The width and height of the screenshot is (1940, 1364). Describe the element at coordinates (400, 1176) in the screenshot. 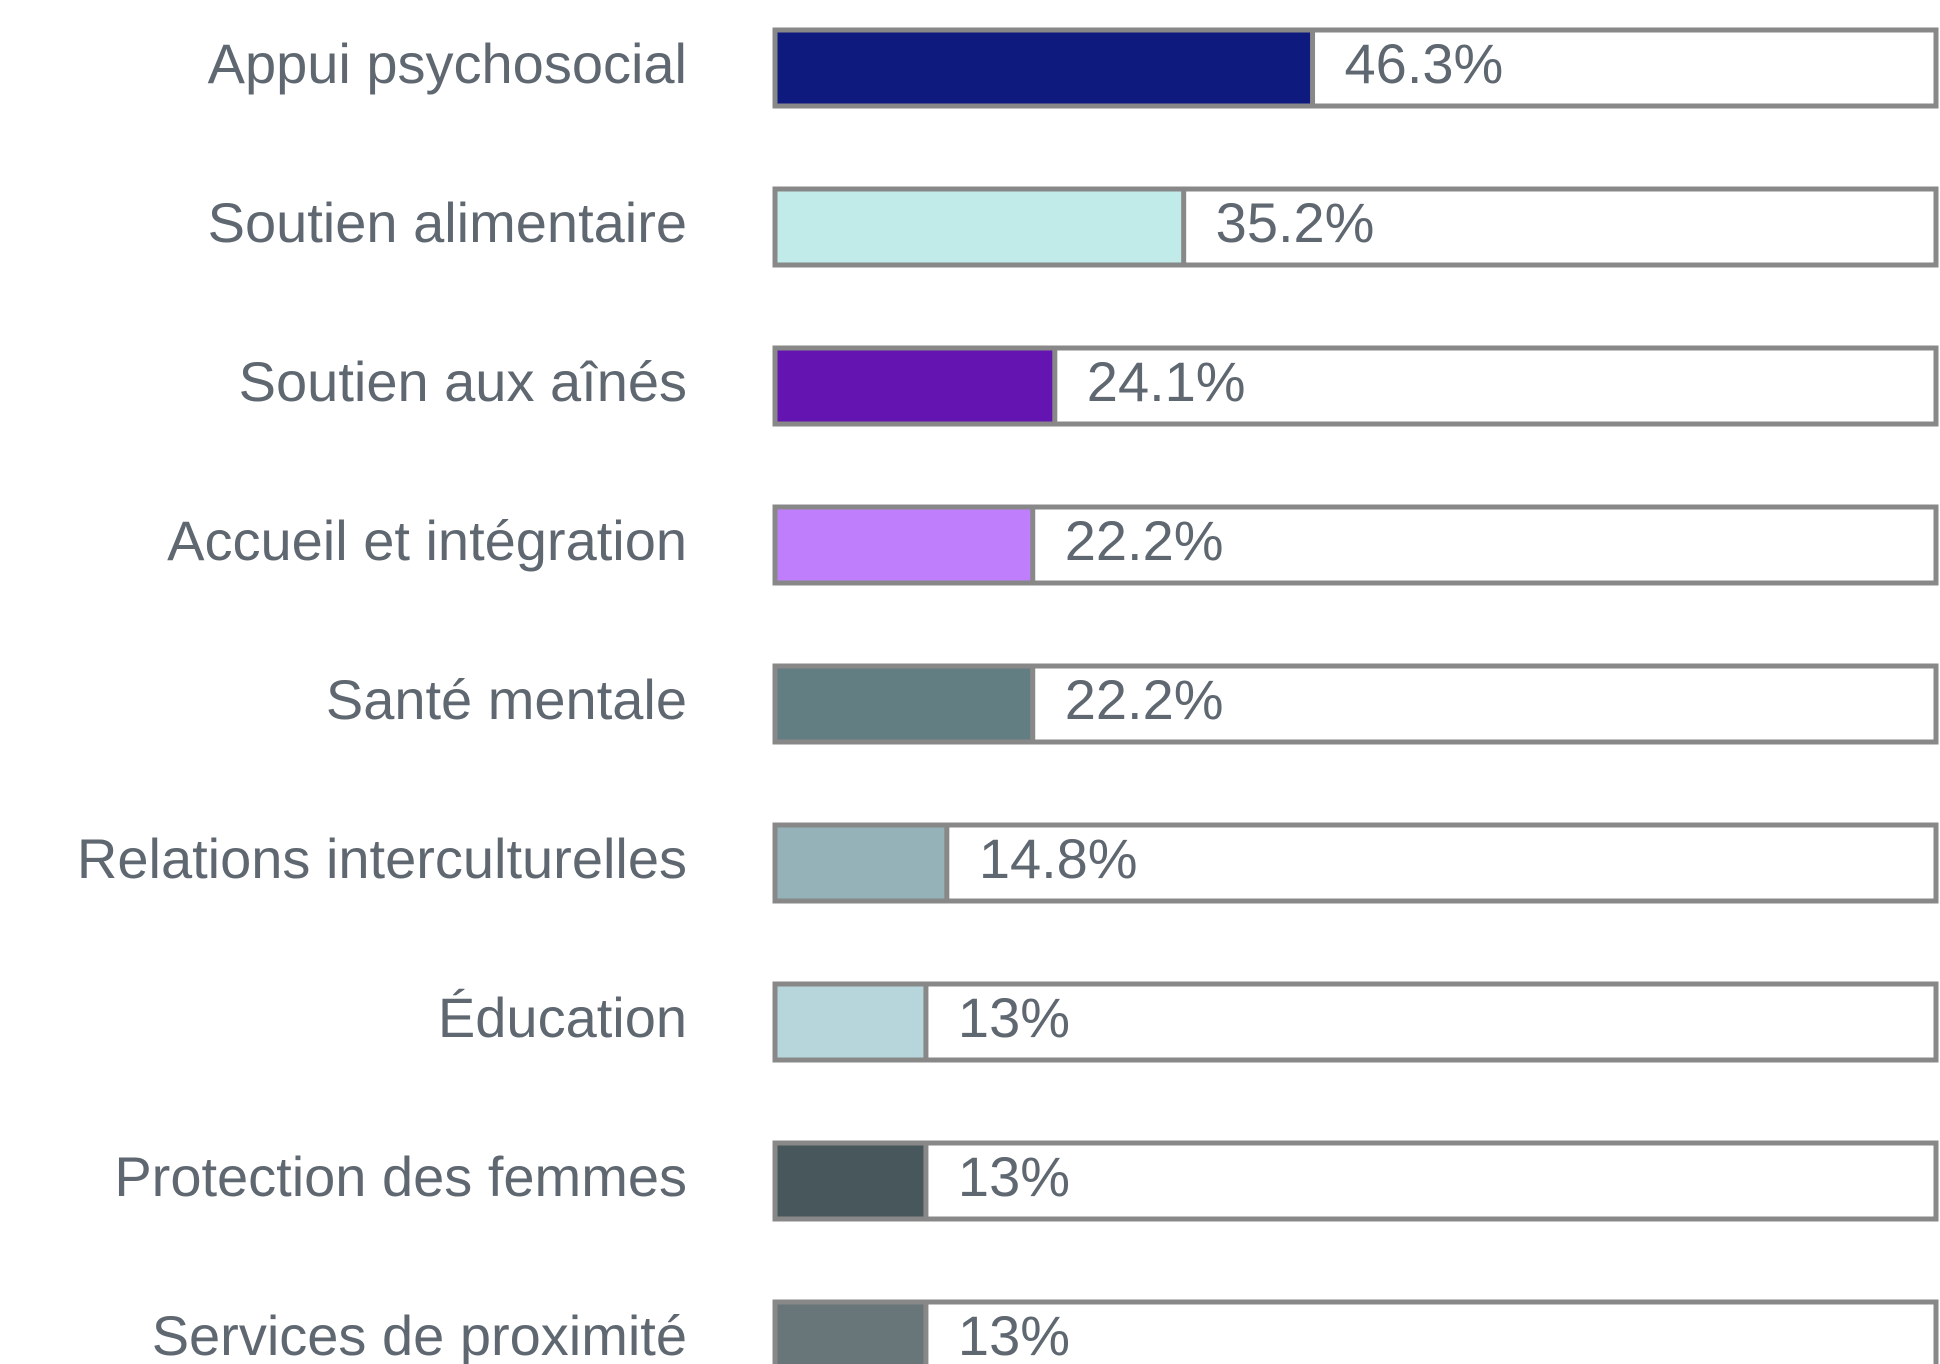

I see `category-label: Protection des femmes` at that location.